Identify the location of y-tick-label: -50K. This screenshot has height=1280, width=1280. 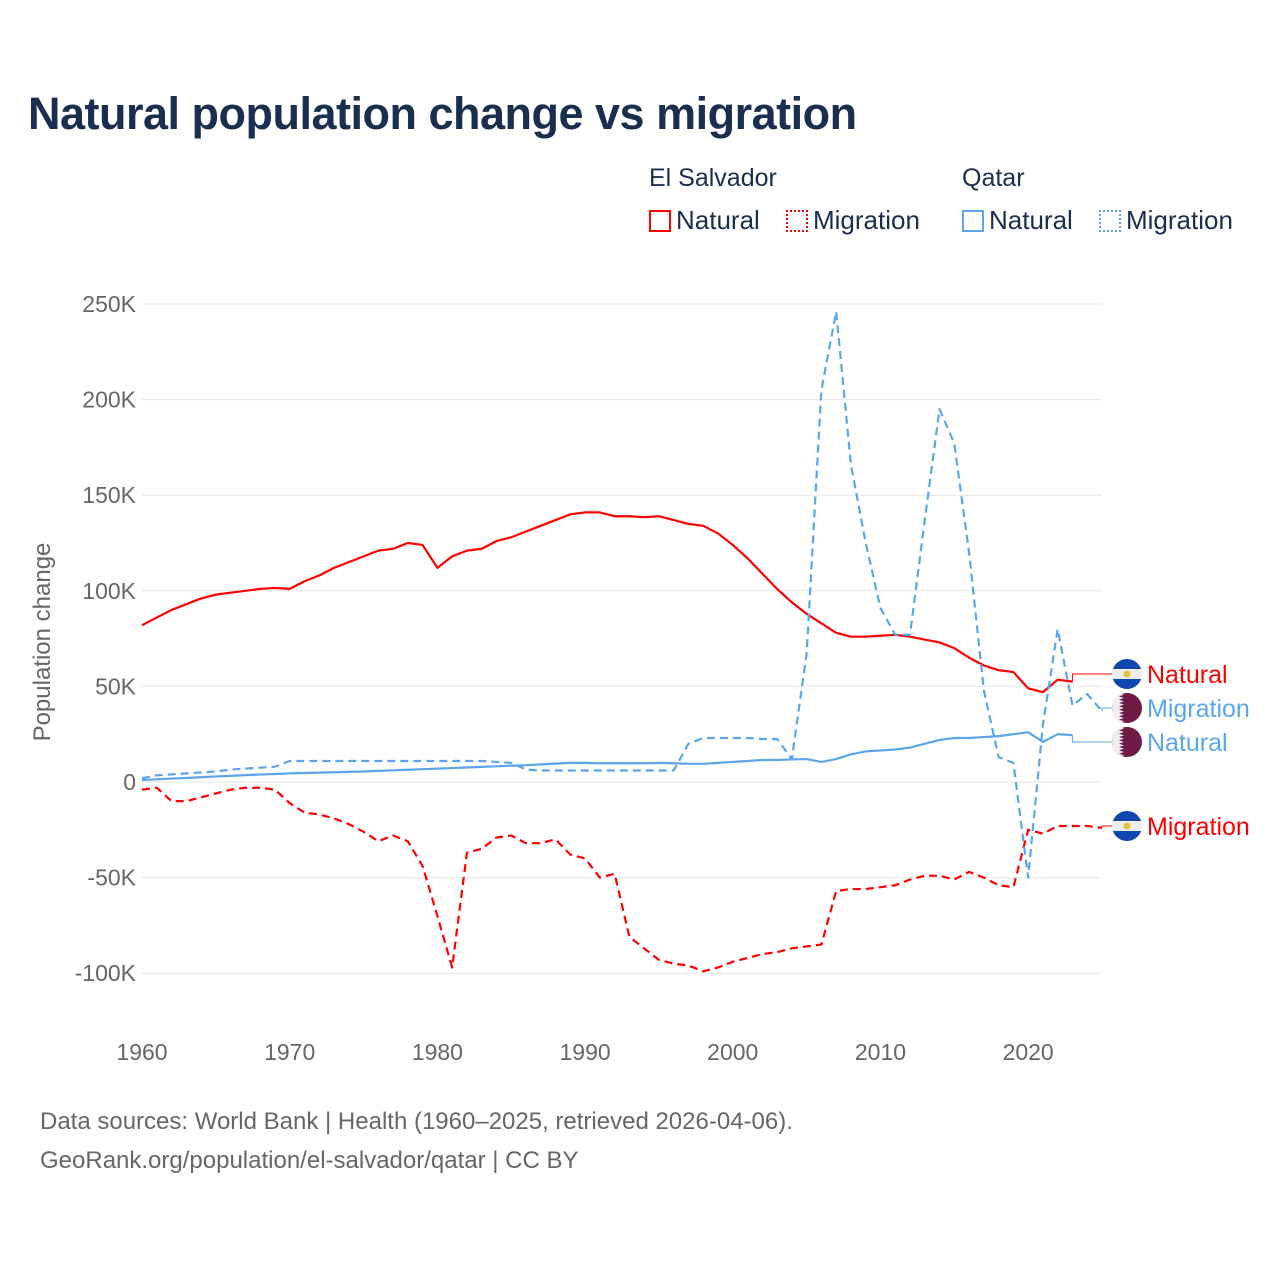
(111, 878).